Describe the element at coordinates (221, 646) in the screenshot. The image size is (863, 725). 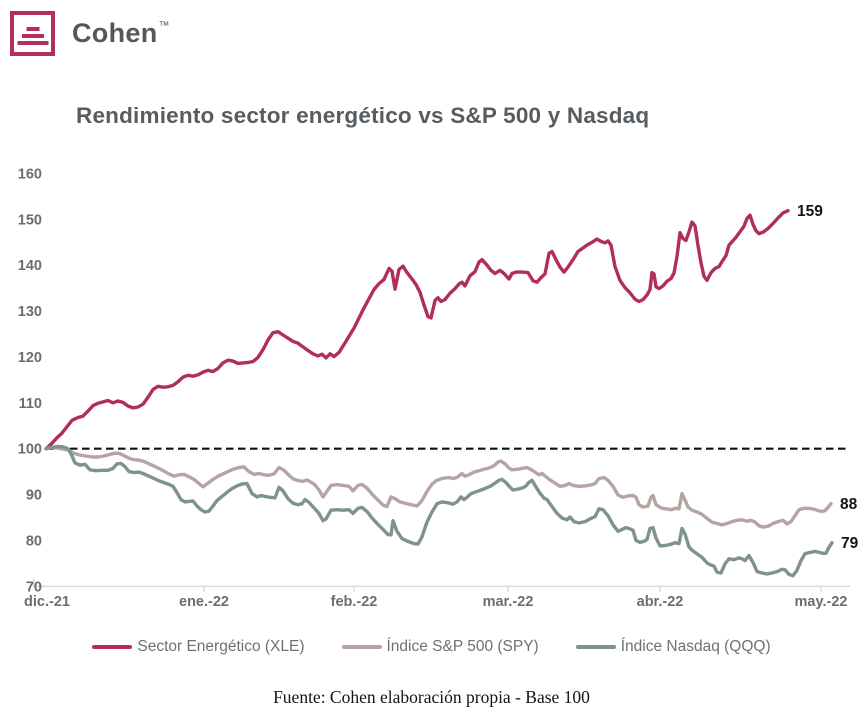
I see `legend-label-xle: Sector Energético (XLE)` at that location.